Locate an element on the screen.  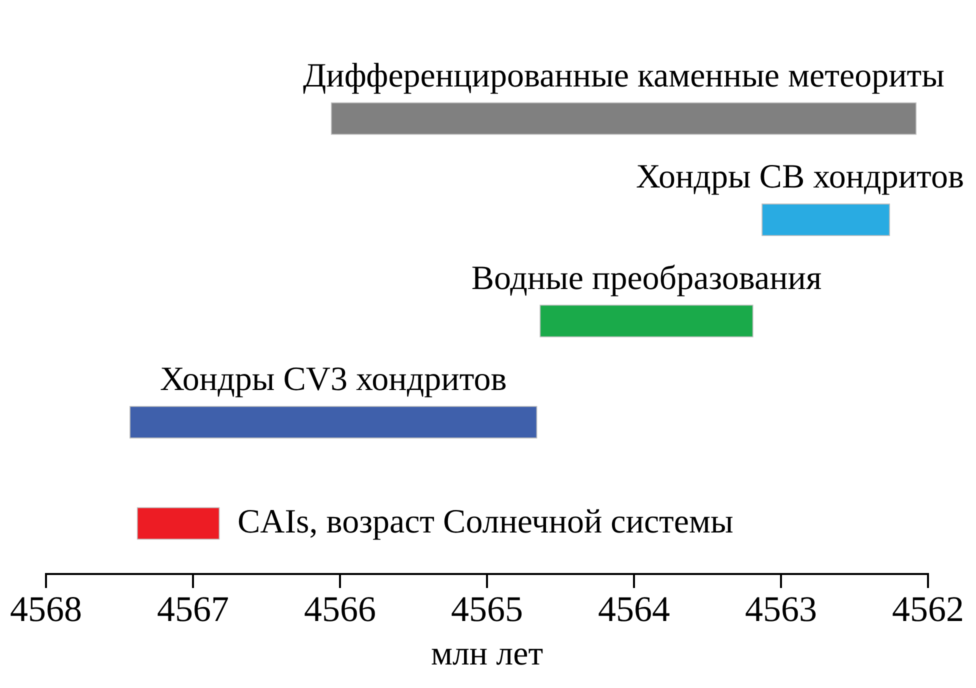
x-tick-label: 4564 is located at coordinates (634, 609).